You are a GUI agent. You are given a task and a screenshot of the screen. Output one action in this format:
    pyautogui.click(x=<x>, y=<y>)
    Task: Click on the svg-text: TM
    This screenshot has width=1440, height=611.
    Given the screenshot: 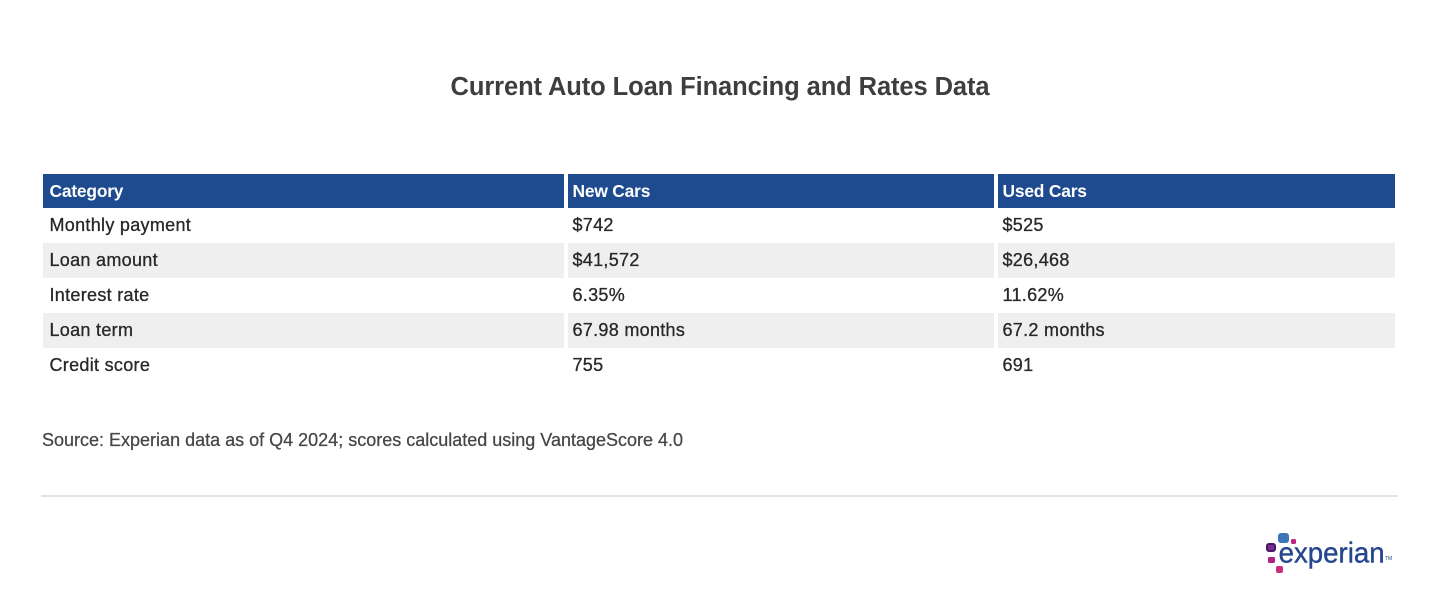 What is the action you would take?
    pyautogui.click(x=1388, y=559)
    